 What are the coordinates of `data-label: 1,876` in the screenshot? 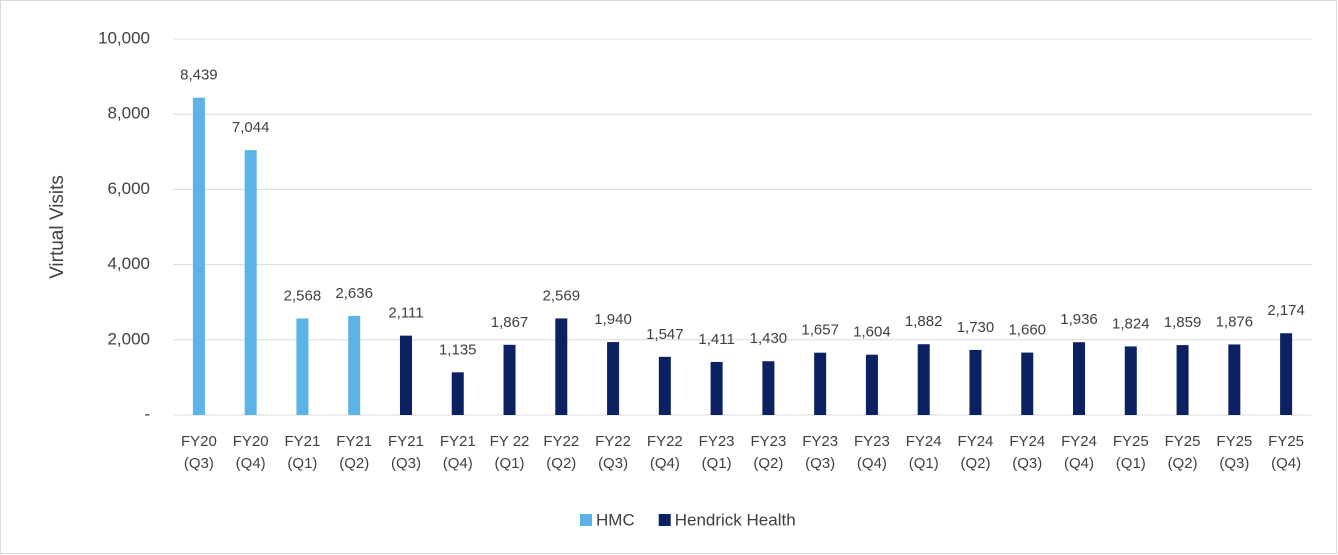 It's located at (1235, 321).